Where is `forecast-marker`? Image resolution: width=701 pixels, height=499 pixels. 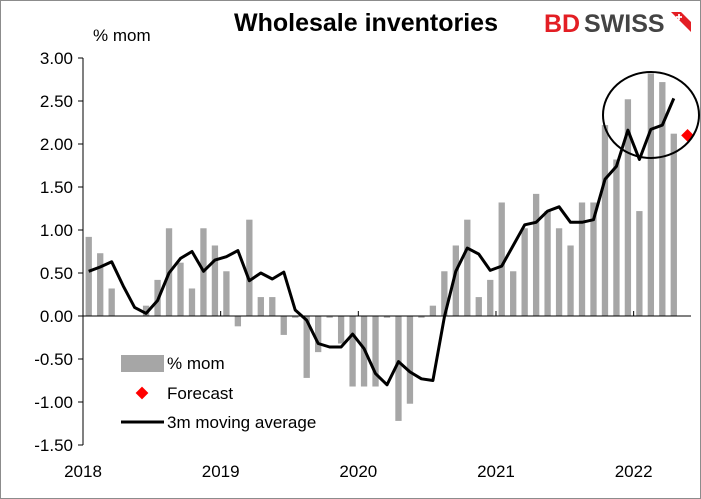 forecast-marker is located at coordinates (687, 135).